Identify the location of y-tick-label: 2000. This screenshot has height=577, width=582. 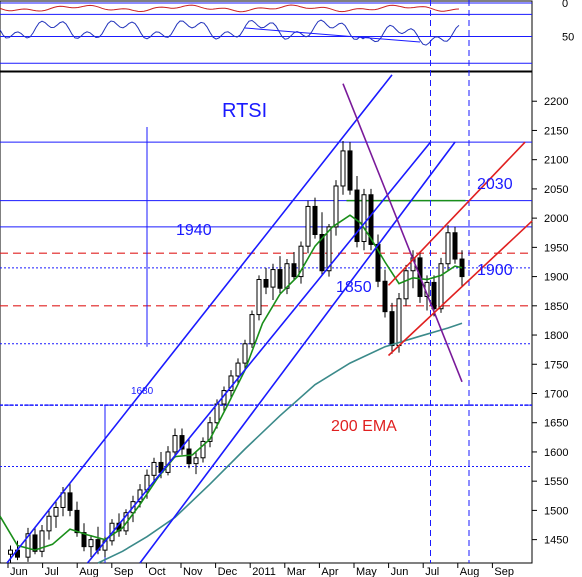
(556, 219).